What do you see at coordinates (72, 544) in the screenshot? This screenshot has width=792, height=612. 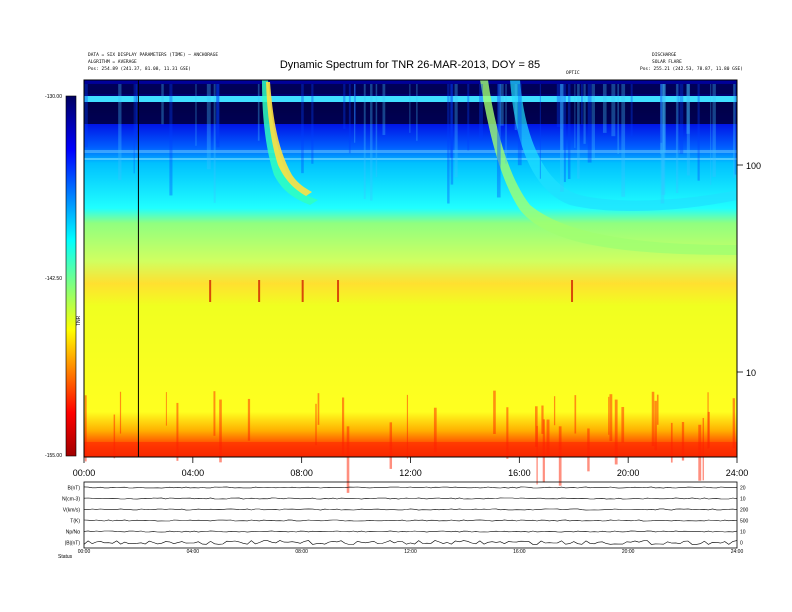 I see `panel-label: |B|(nT)` at bounding box center [72, 544].